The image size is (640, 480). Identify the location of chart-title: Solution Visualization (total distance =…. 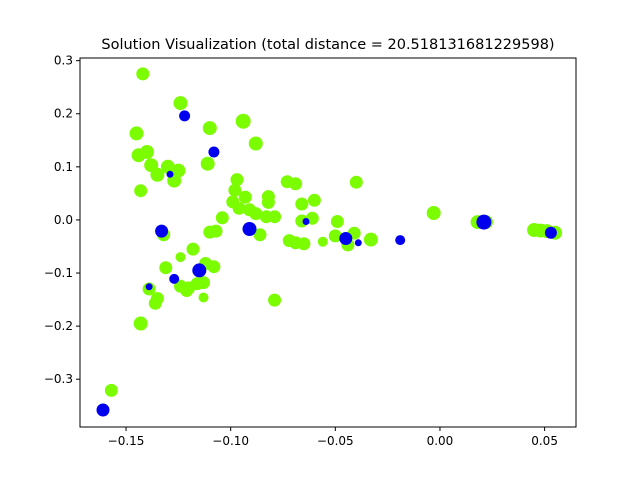
(327, 45).